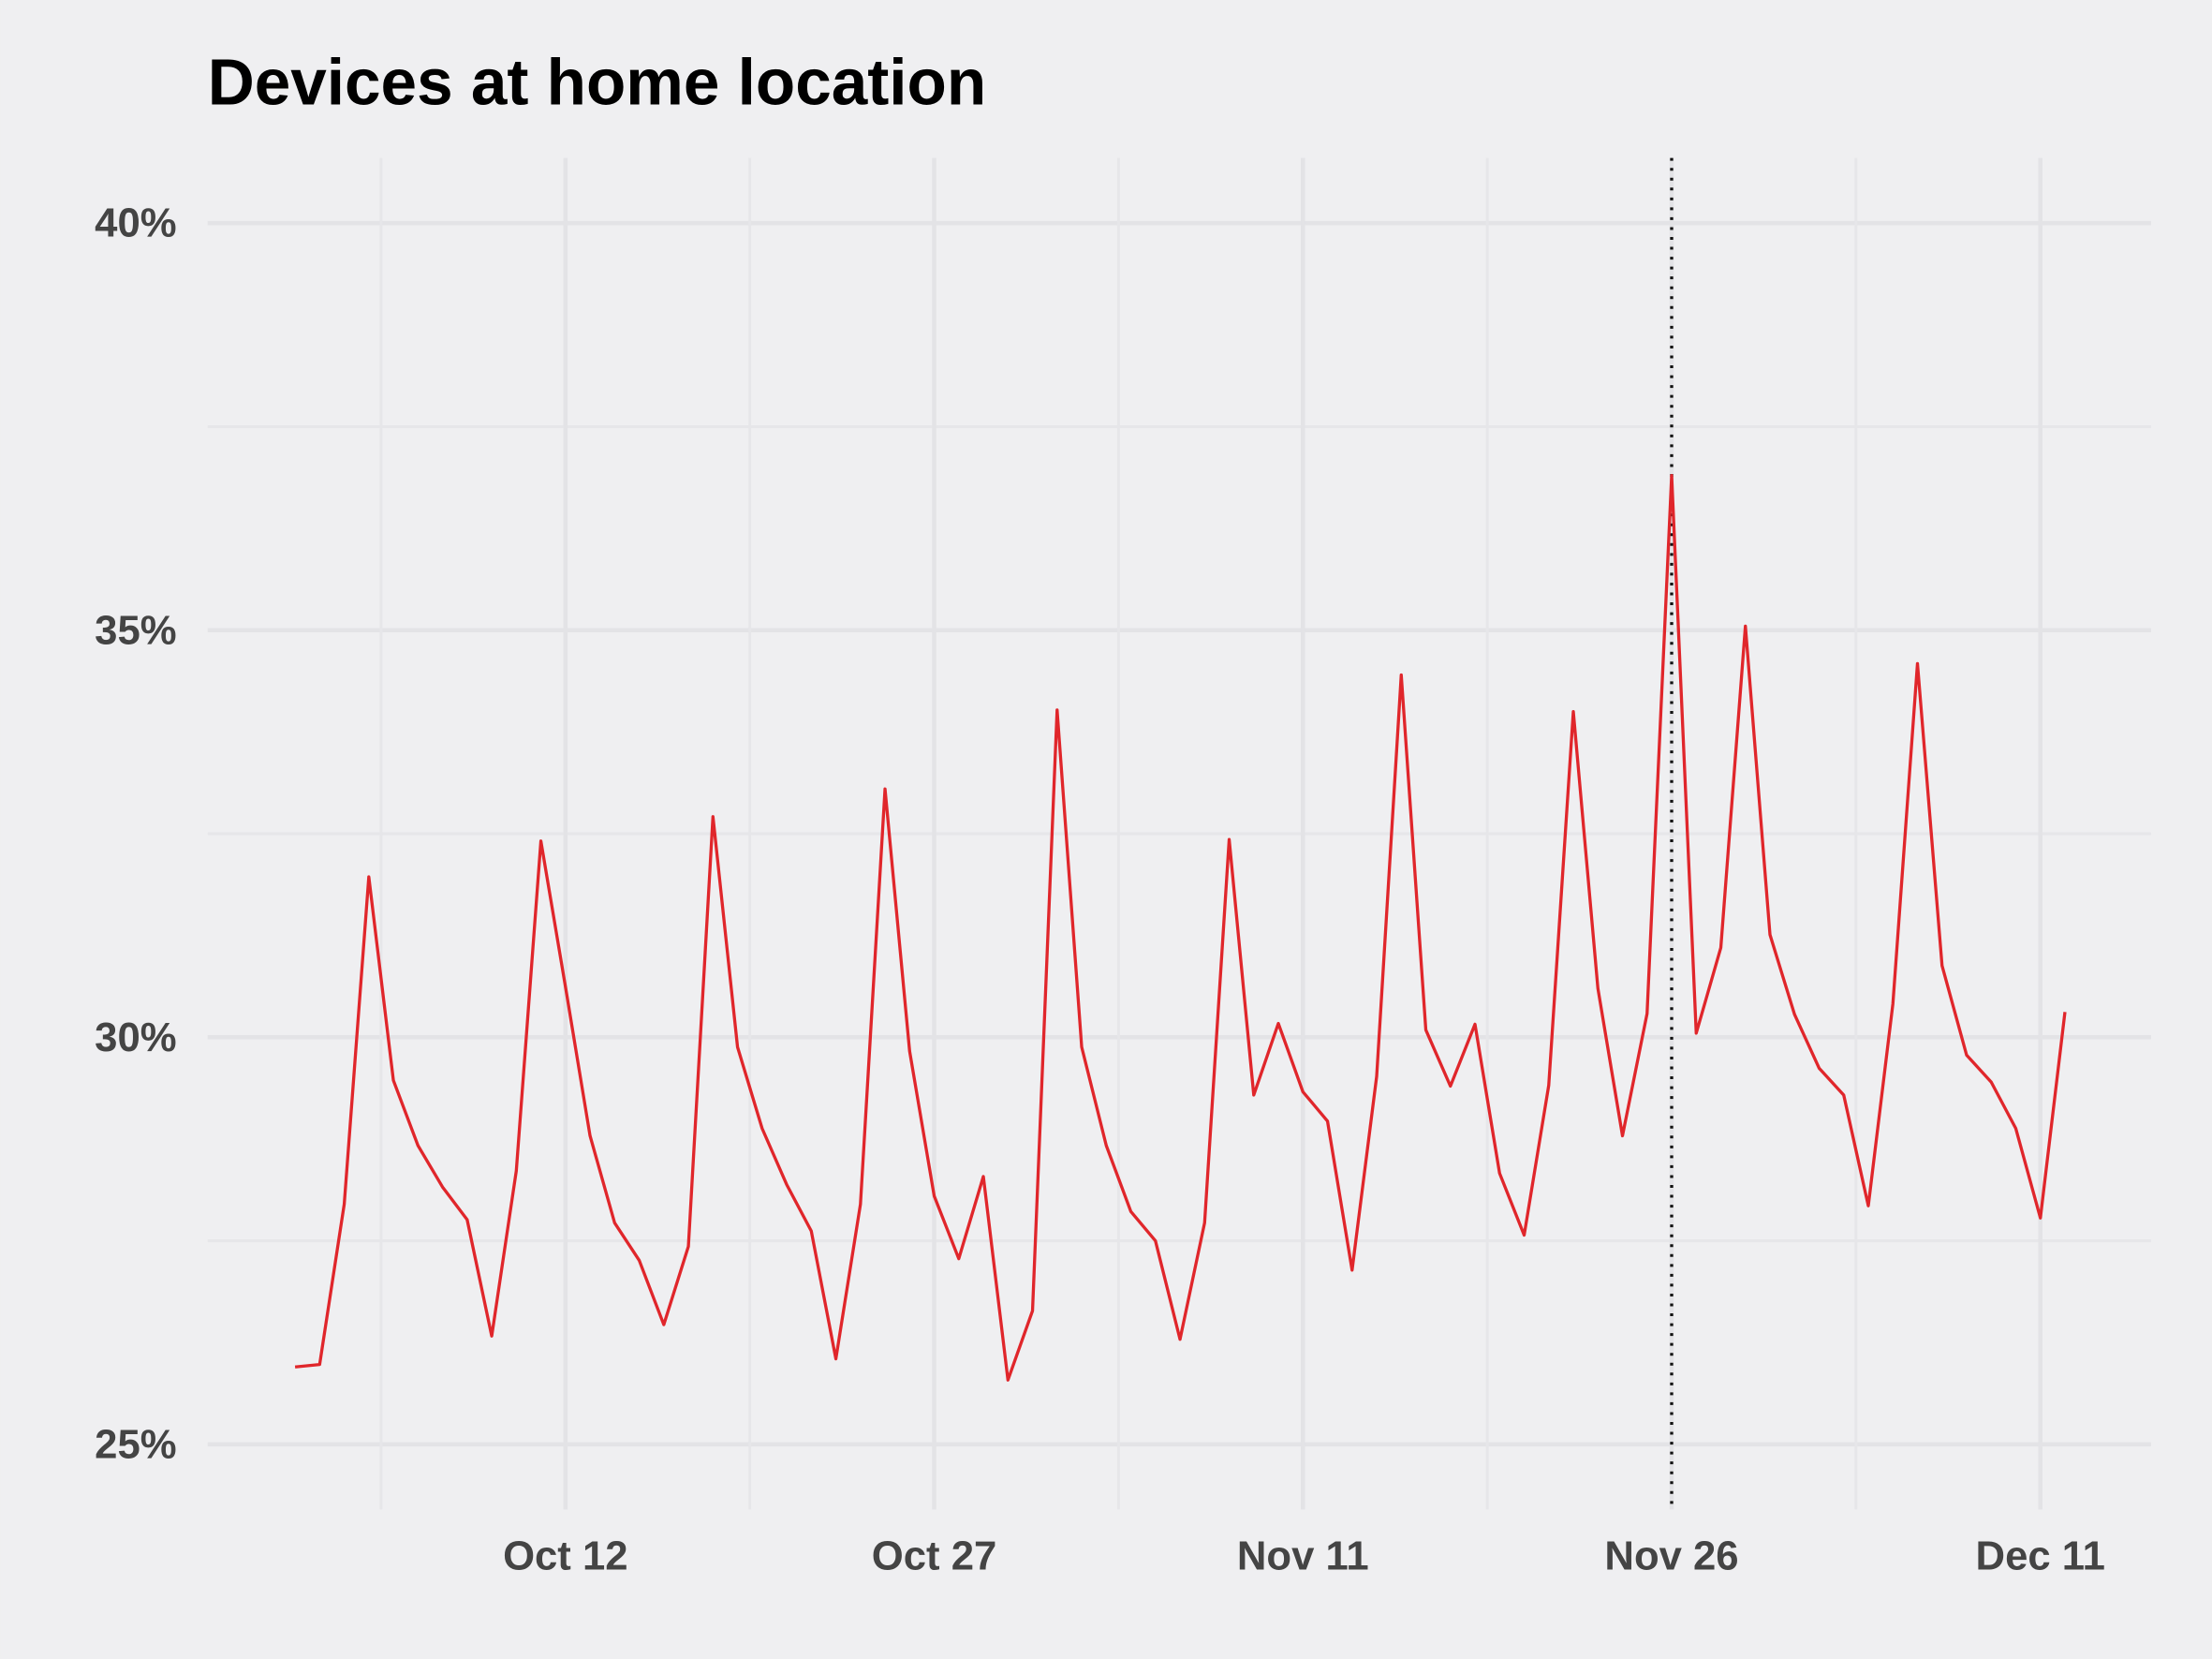 This screenshot has height=1659, width=2212. I want to click on x-tick-label: Nov 26, so click(1671, 1556).